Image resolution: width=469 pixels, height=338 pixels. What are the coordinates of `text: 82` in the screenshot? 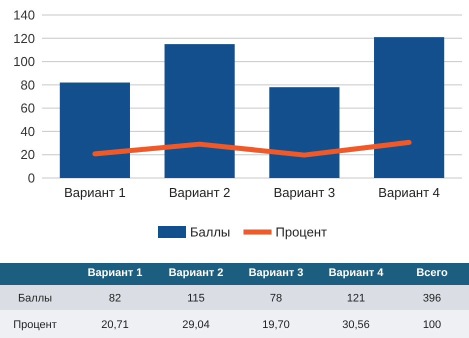 It's located at (115, 298).